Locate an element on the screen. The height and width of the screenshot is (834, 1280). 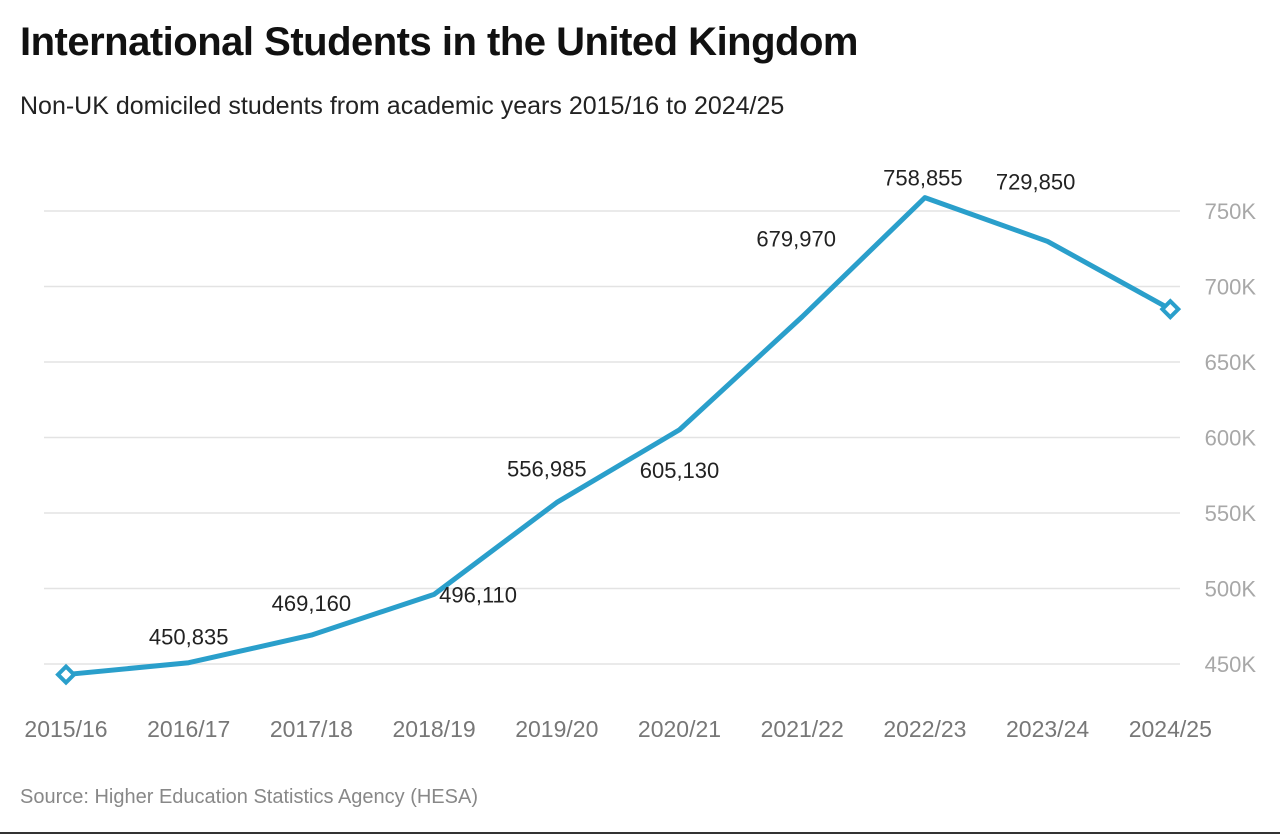
y-tick-label: 650K is located at coordinates (1231, 362).